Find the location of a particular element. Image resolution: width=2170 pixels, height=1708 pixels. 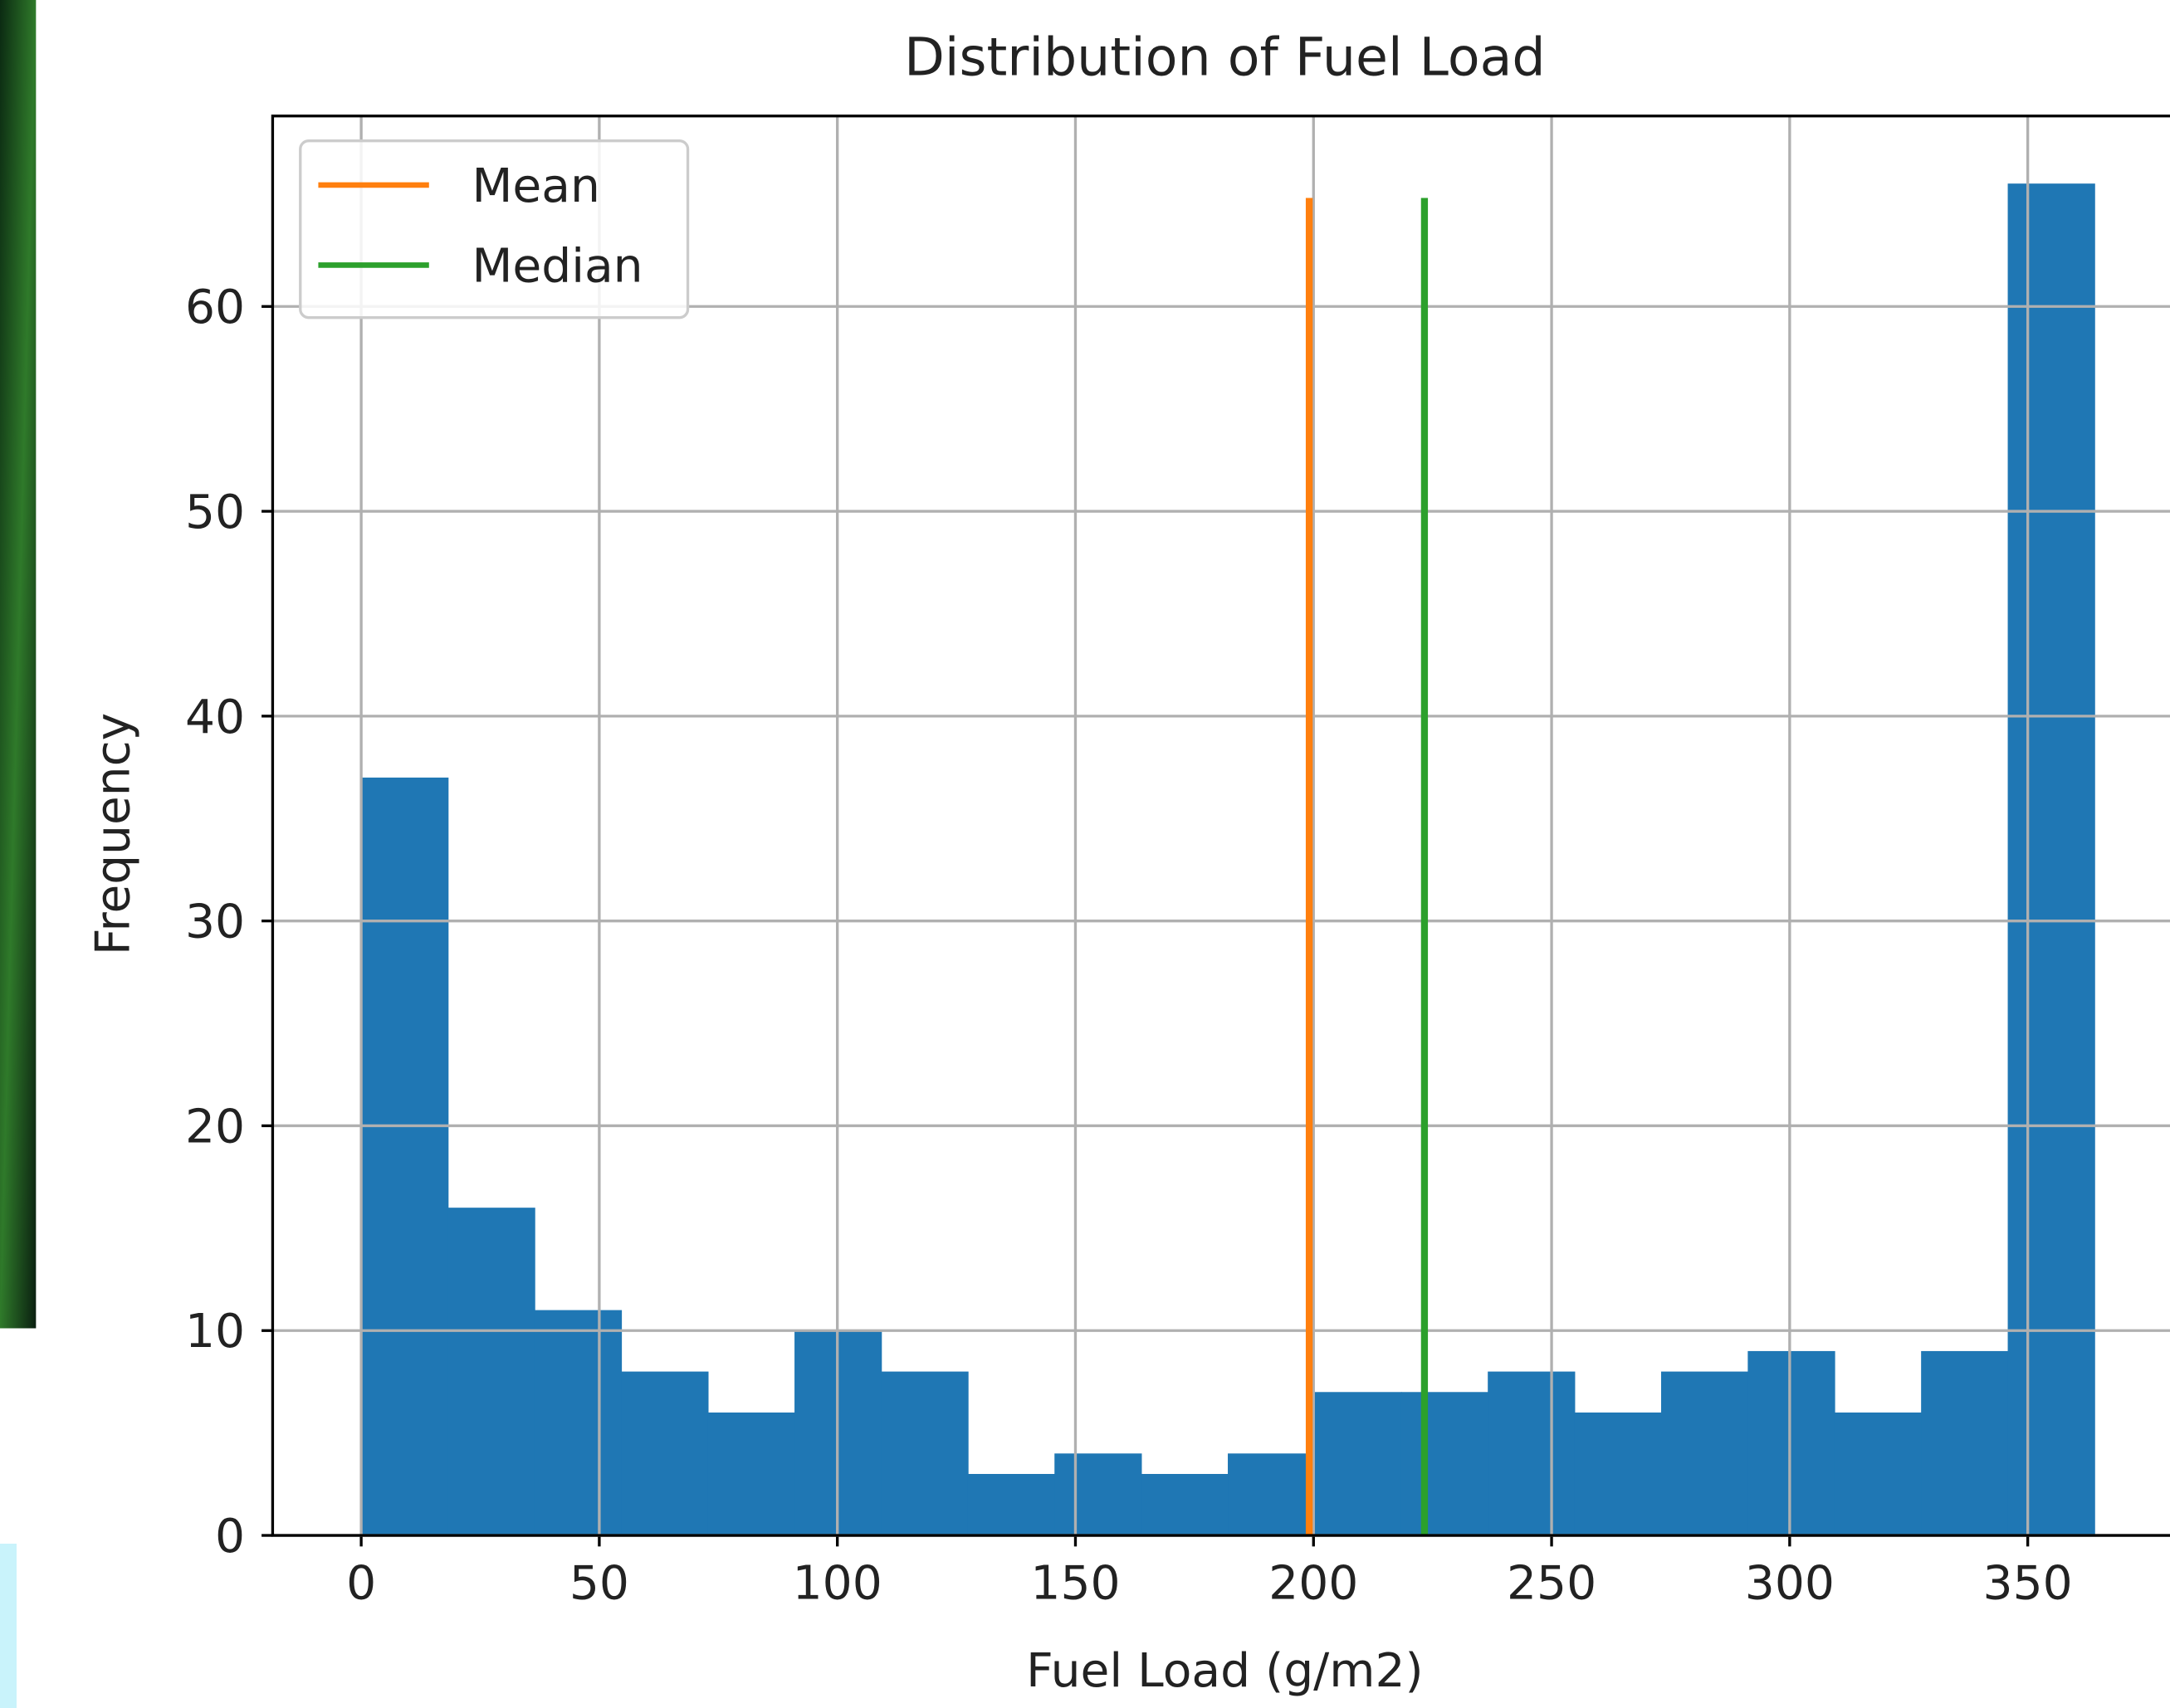

y-tick-label: 10 is located at coordinates (215, 1331).